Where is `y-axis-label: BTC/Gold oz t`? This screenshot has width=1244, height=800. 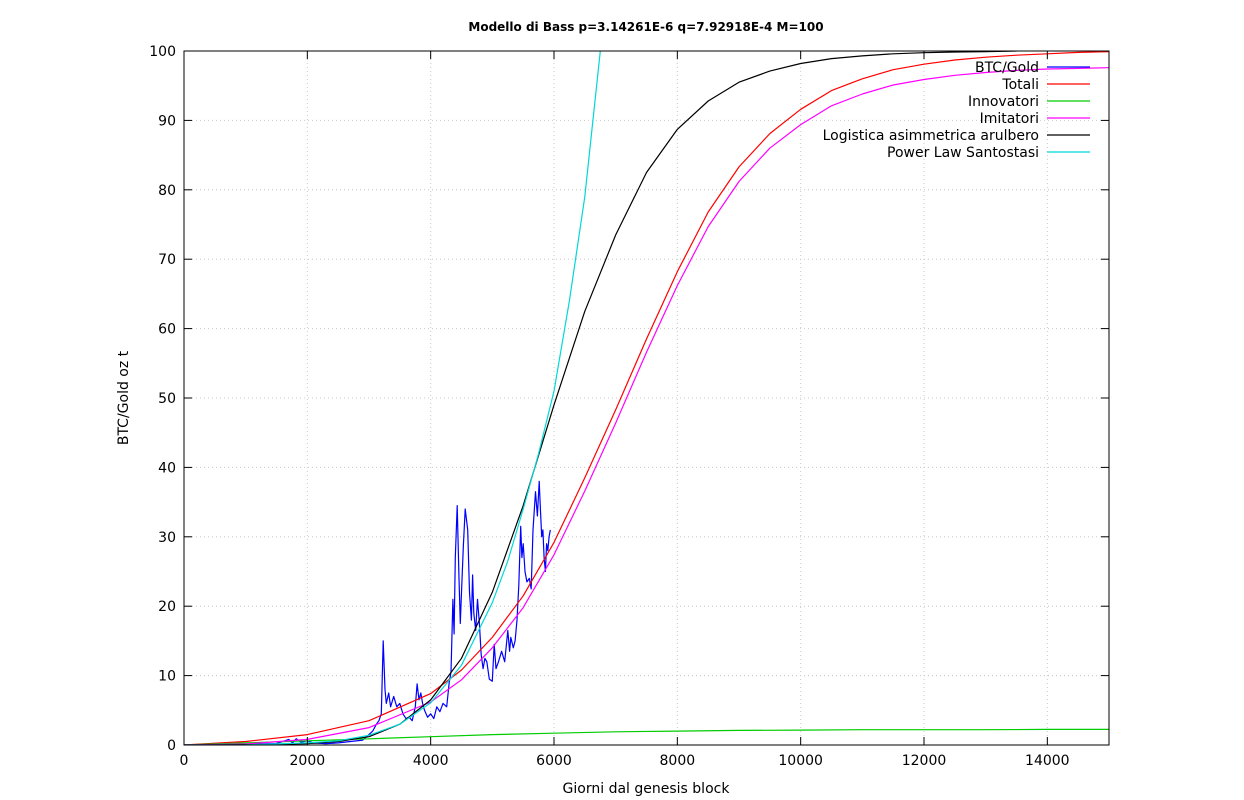
y-axis-label: BTC/Gold oz t is located at coordinates (124, 397).